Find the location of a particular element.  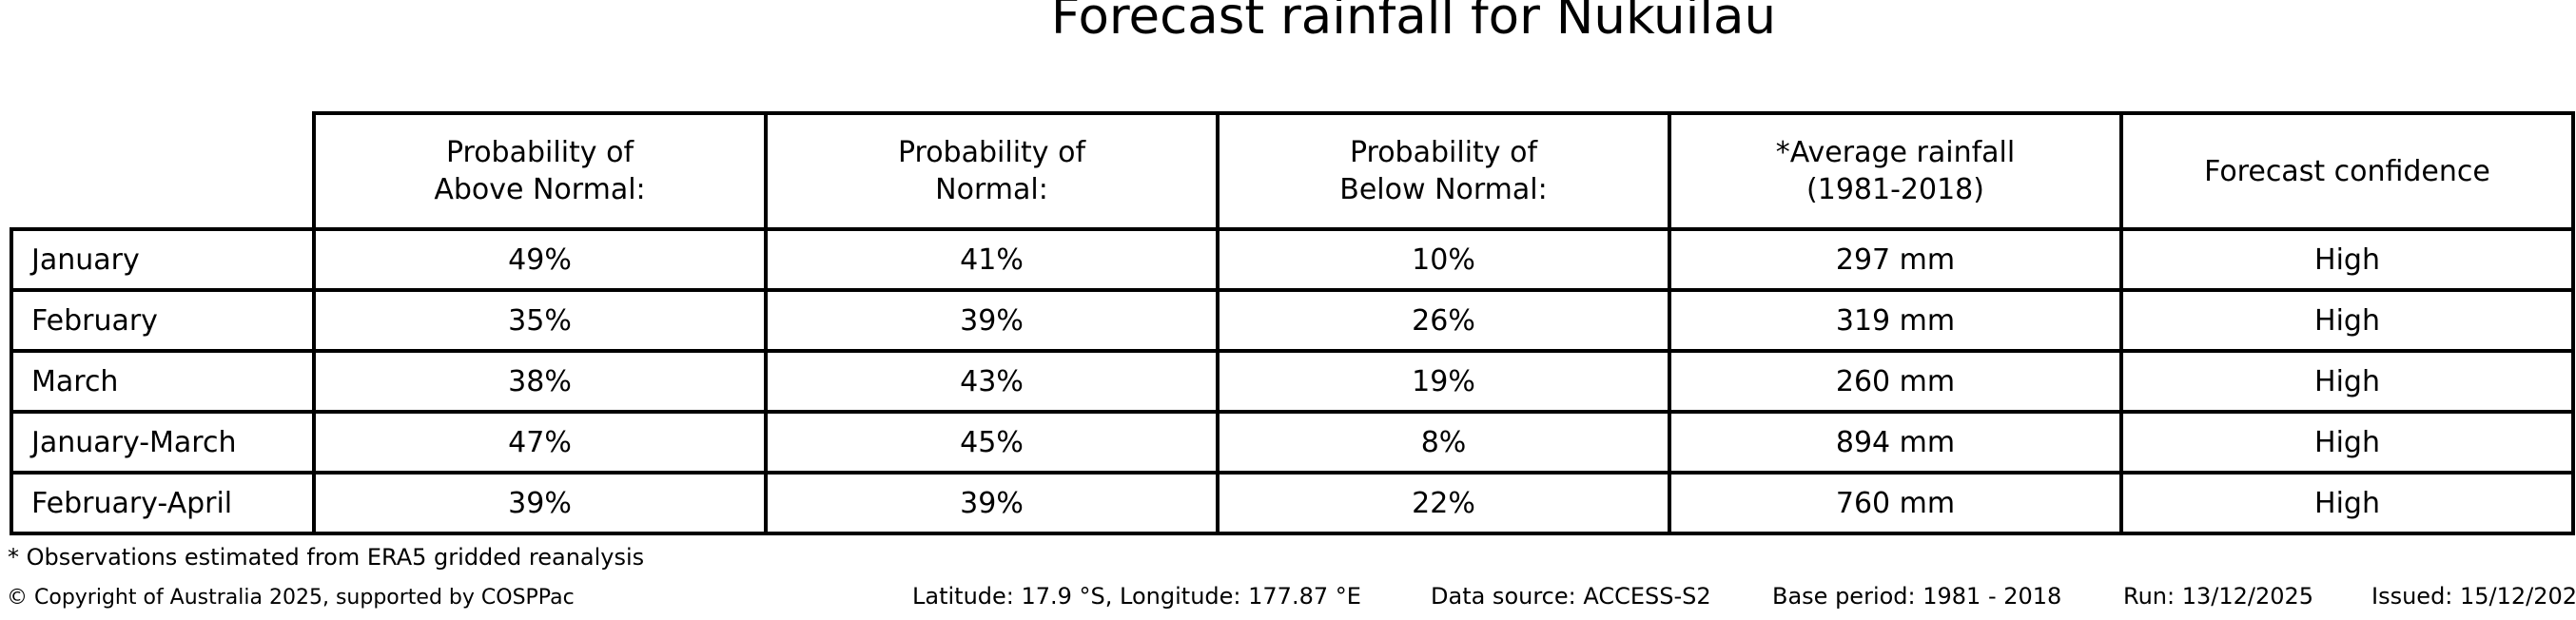

meta-data-source: Data source: ACCESS-S2 is located at coordinates (1571, 596).